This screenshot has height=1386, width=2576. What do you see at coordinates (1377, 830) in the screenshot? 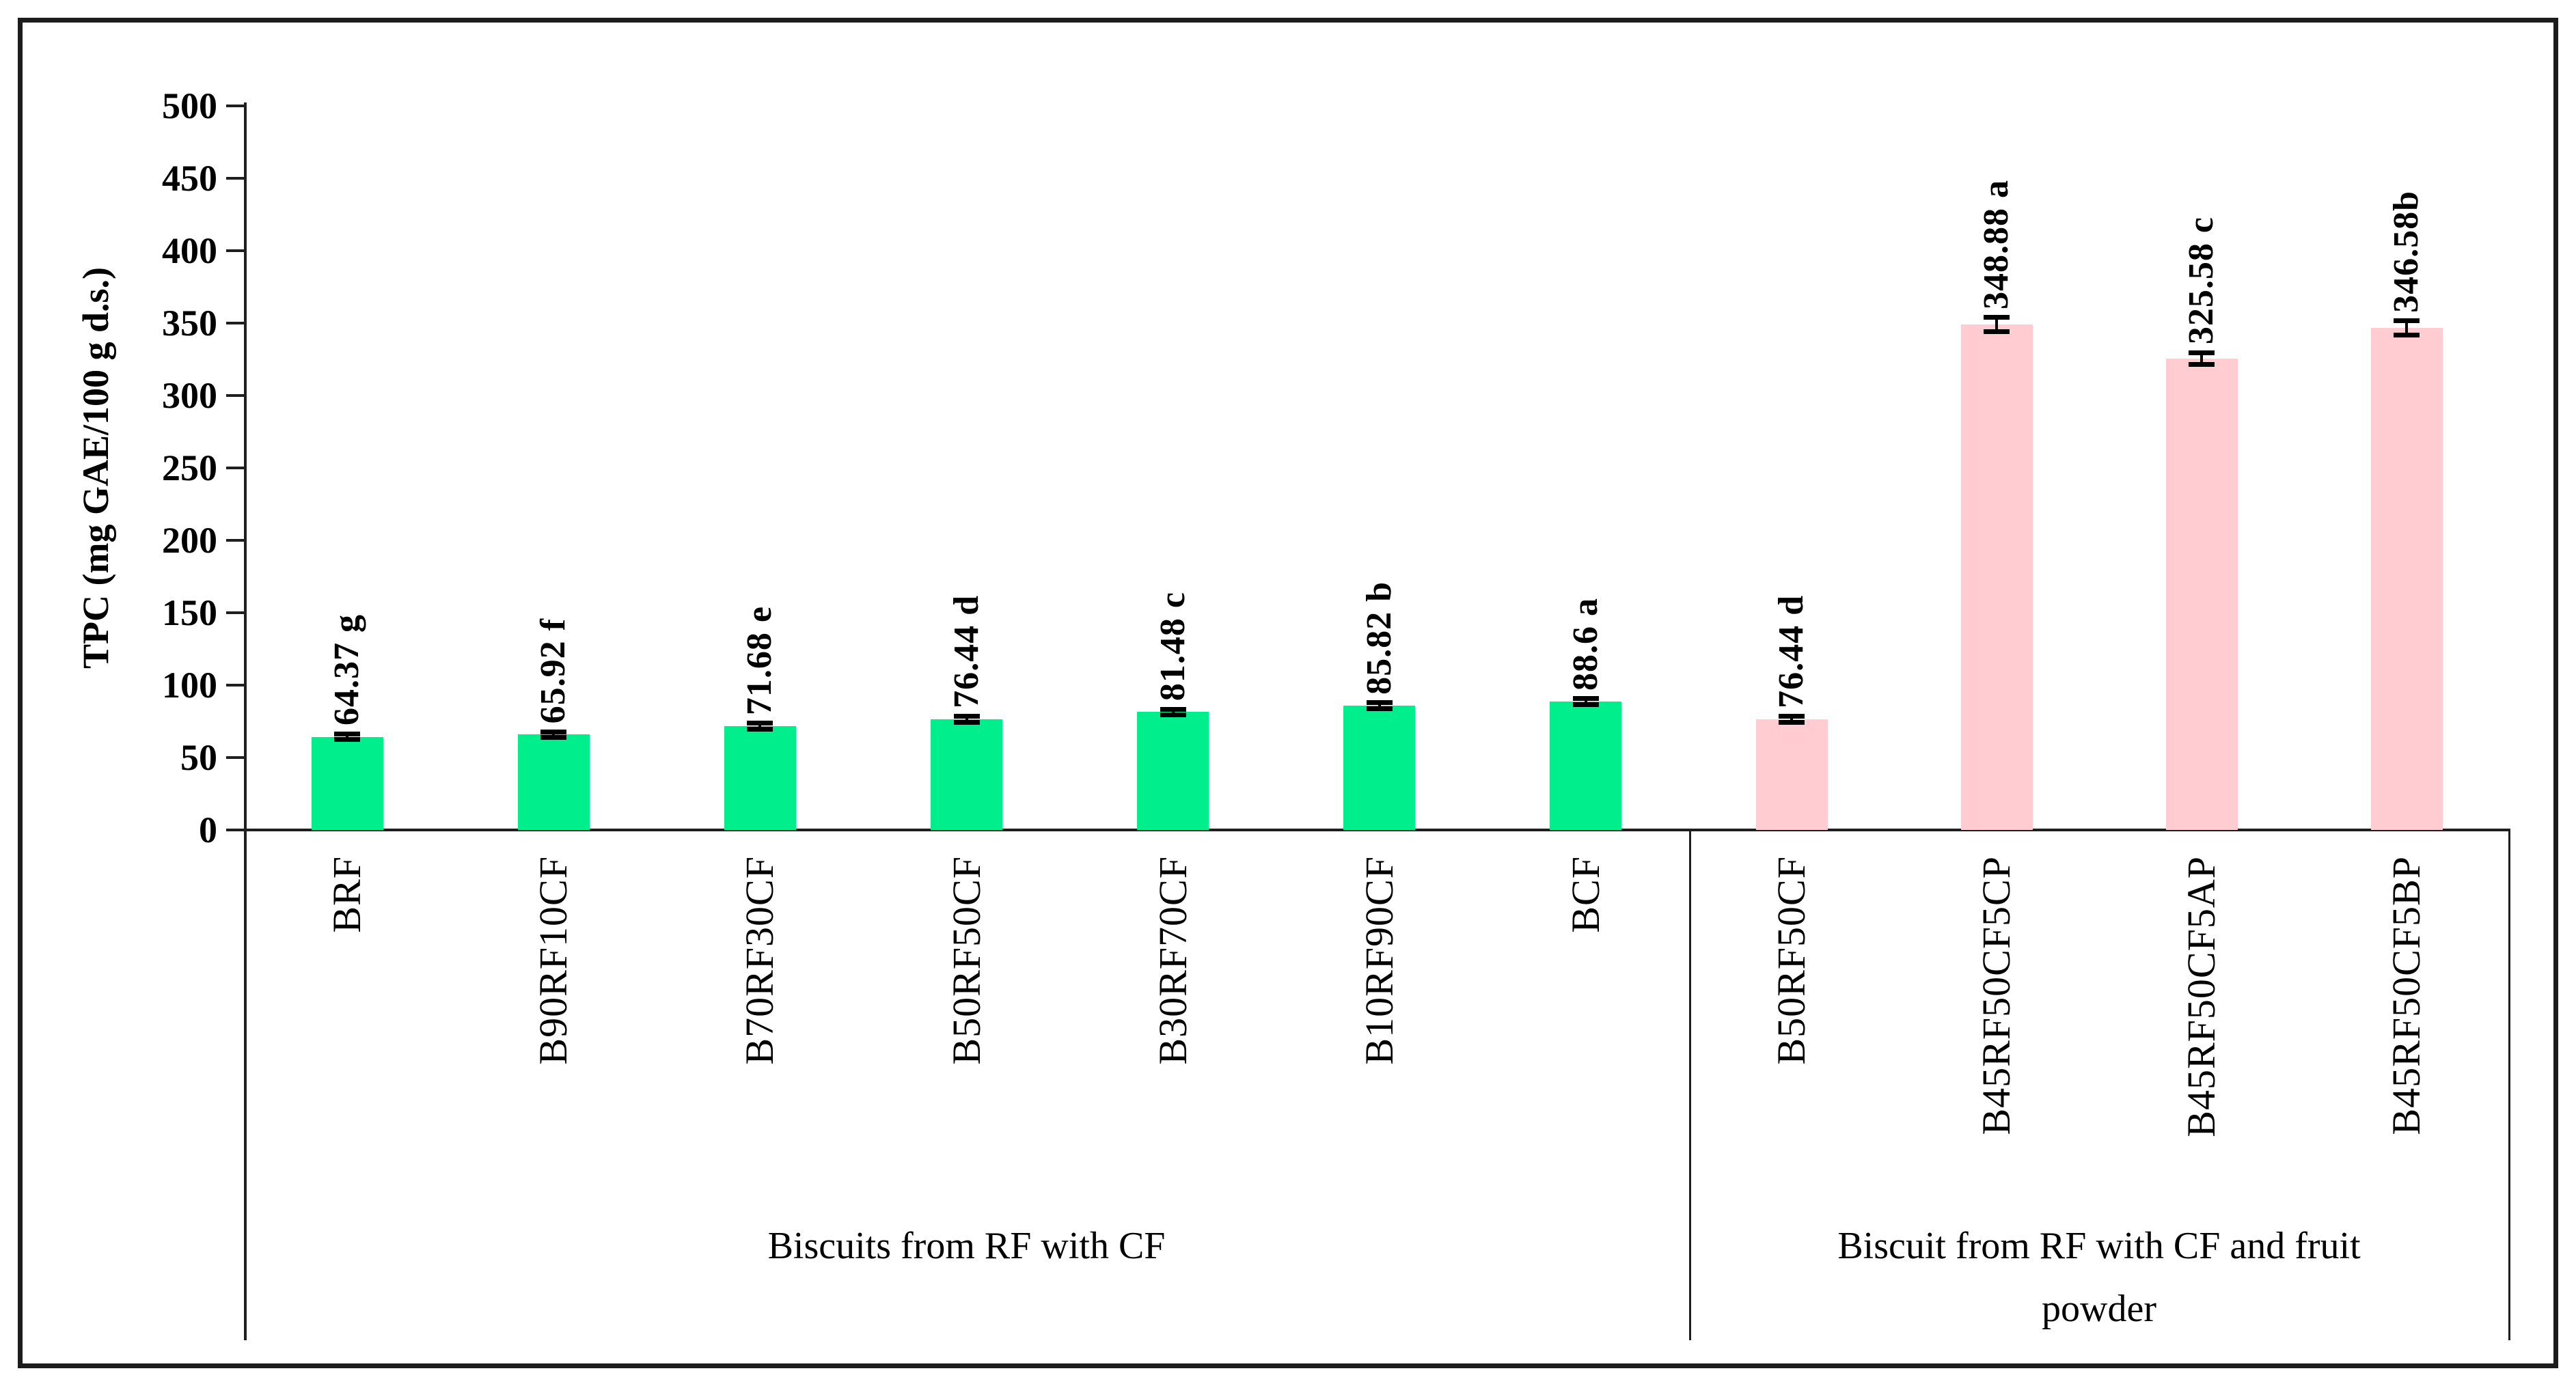
I see `x-axis-line` at bounding box center [1377, 830].